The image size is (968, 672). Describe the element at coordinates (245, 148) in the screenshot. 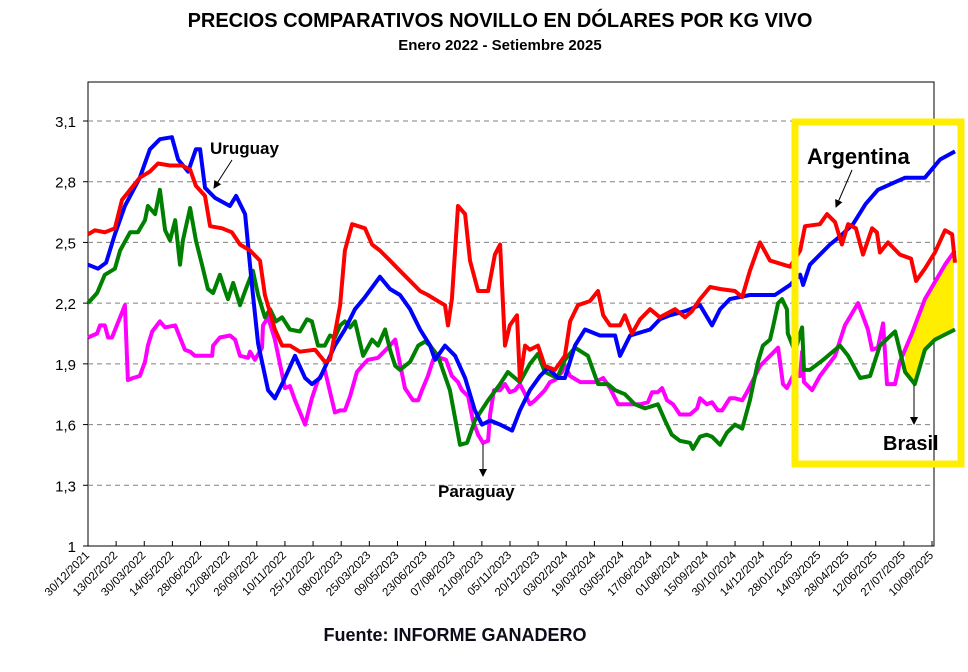

I see `label-uruguay: Uruguay` at that location.